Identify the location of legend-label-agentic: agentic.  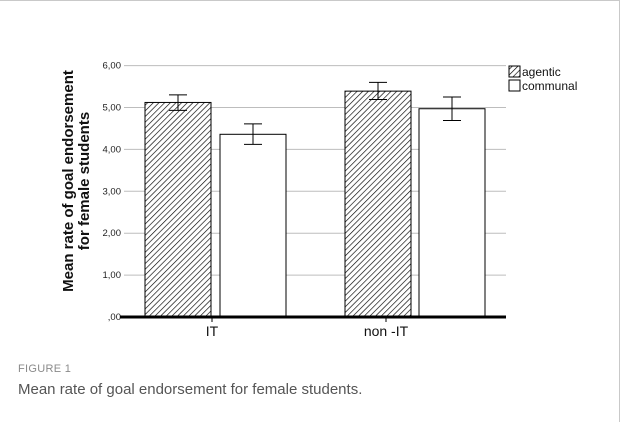
(541, 72).